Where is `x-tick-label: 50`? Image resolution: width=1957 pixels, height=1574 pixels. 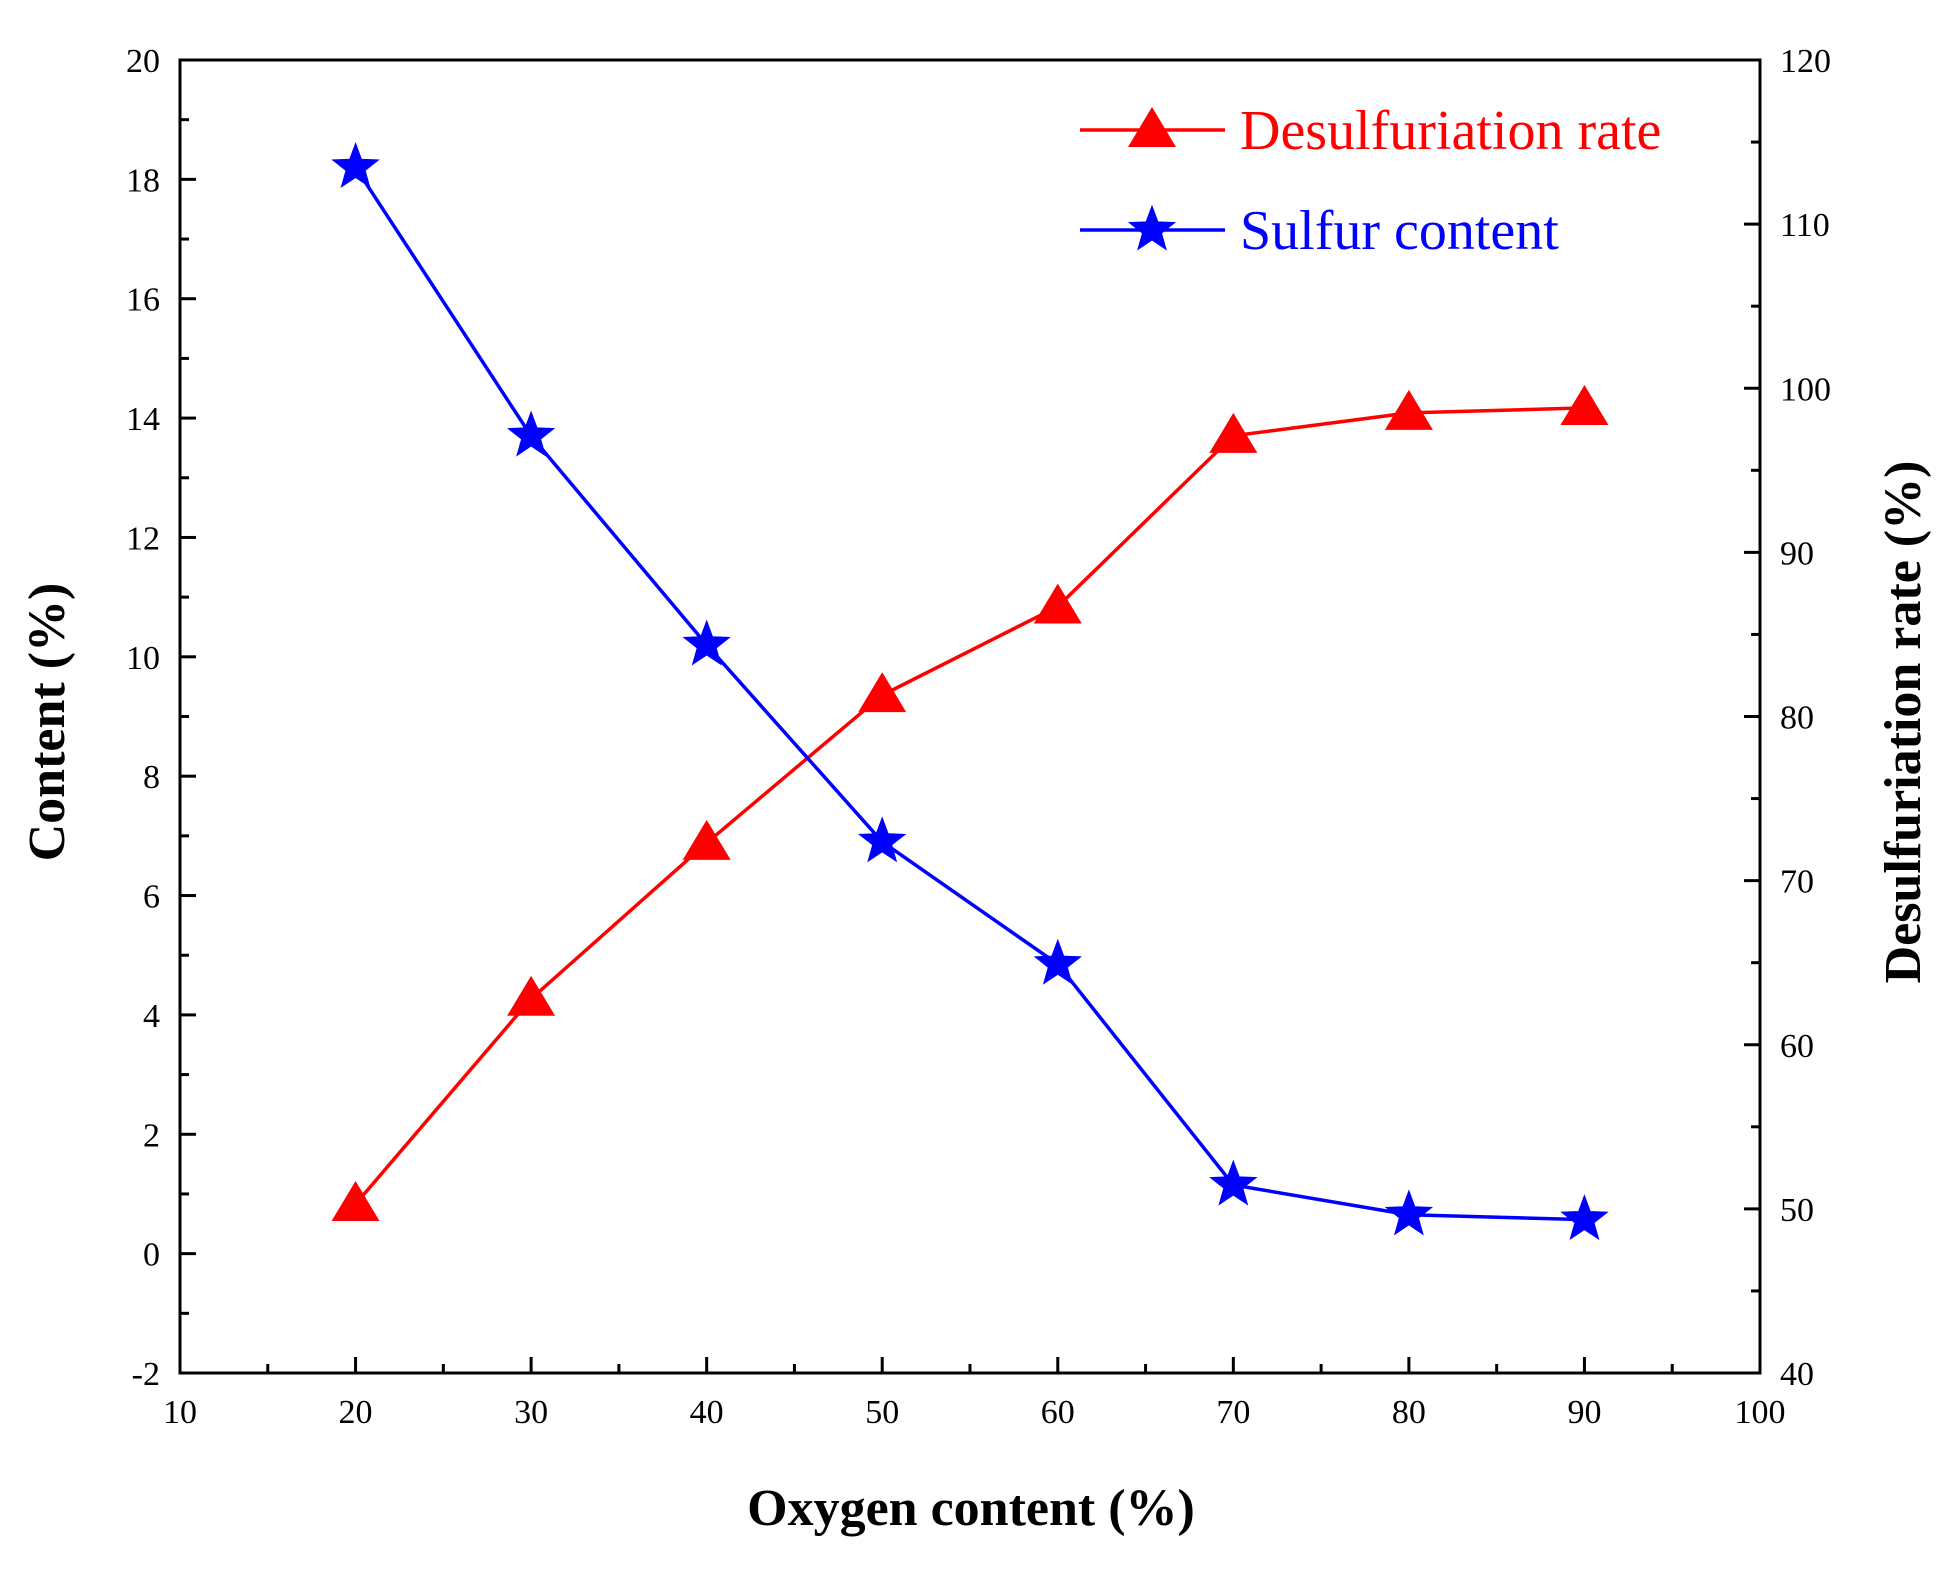 x-tick-label: 50 is located at coordinates (882, 1412).